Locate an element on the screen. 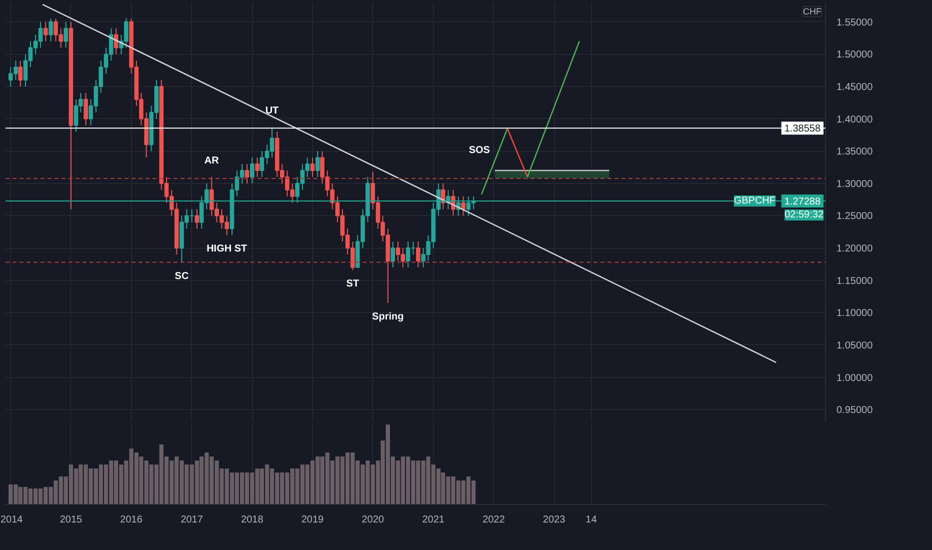 This screenshot has height=550, width=932. x-tick-label: 2022 is located at coordinates (494, 520).